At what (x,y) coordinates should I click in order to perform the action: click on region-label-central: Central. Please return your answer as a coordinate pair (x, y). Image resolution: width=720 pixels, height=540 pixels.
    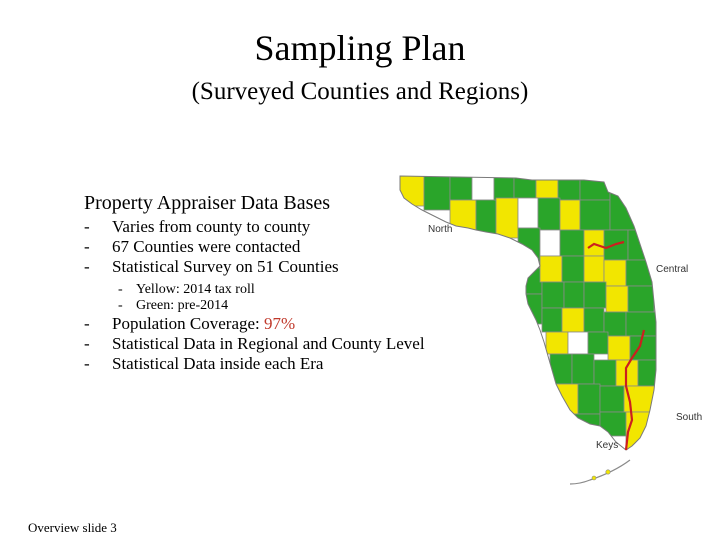
    Looking at the image, I should click on (672, 269).